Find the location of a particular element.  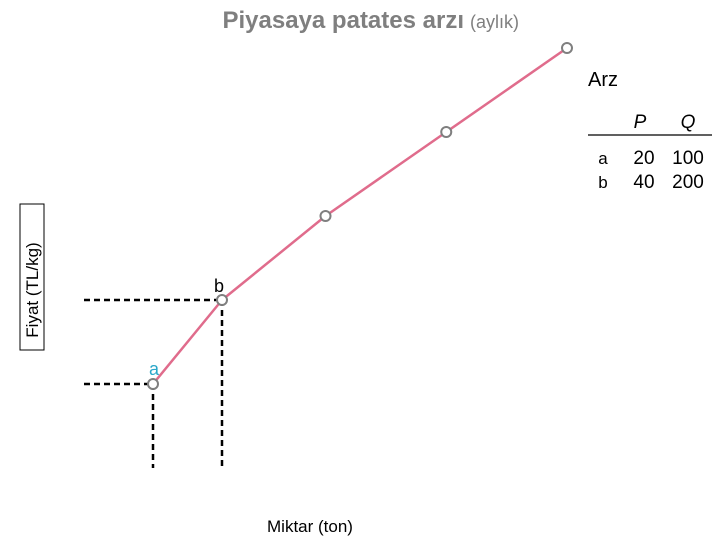

table-row-label: b is located at coordinates (602, 182).